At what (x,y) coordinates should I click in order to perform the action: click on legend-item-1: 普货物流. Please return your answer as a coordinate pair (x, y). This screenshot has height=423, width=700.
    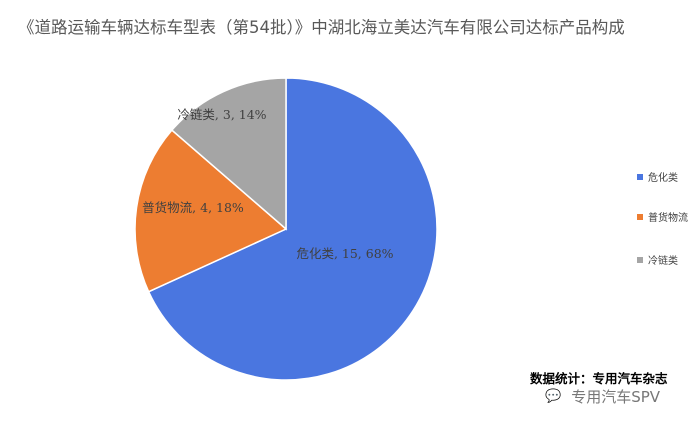
    Looking at the image, I should click on (662, 216).